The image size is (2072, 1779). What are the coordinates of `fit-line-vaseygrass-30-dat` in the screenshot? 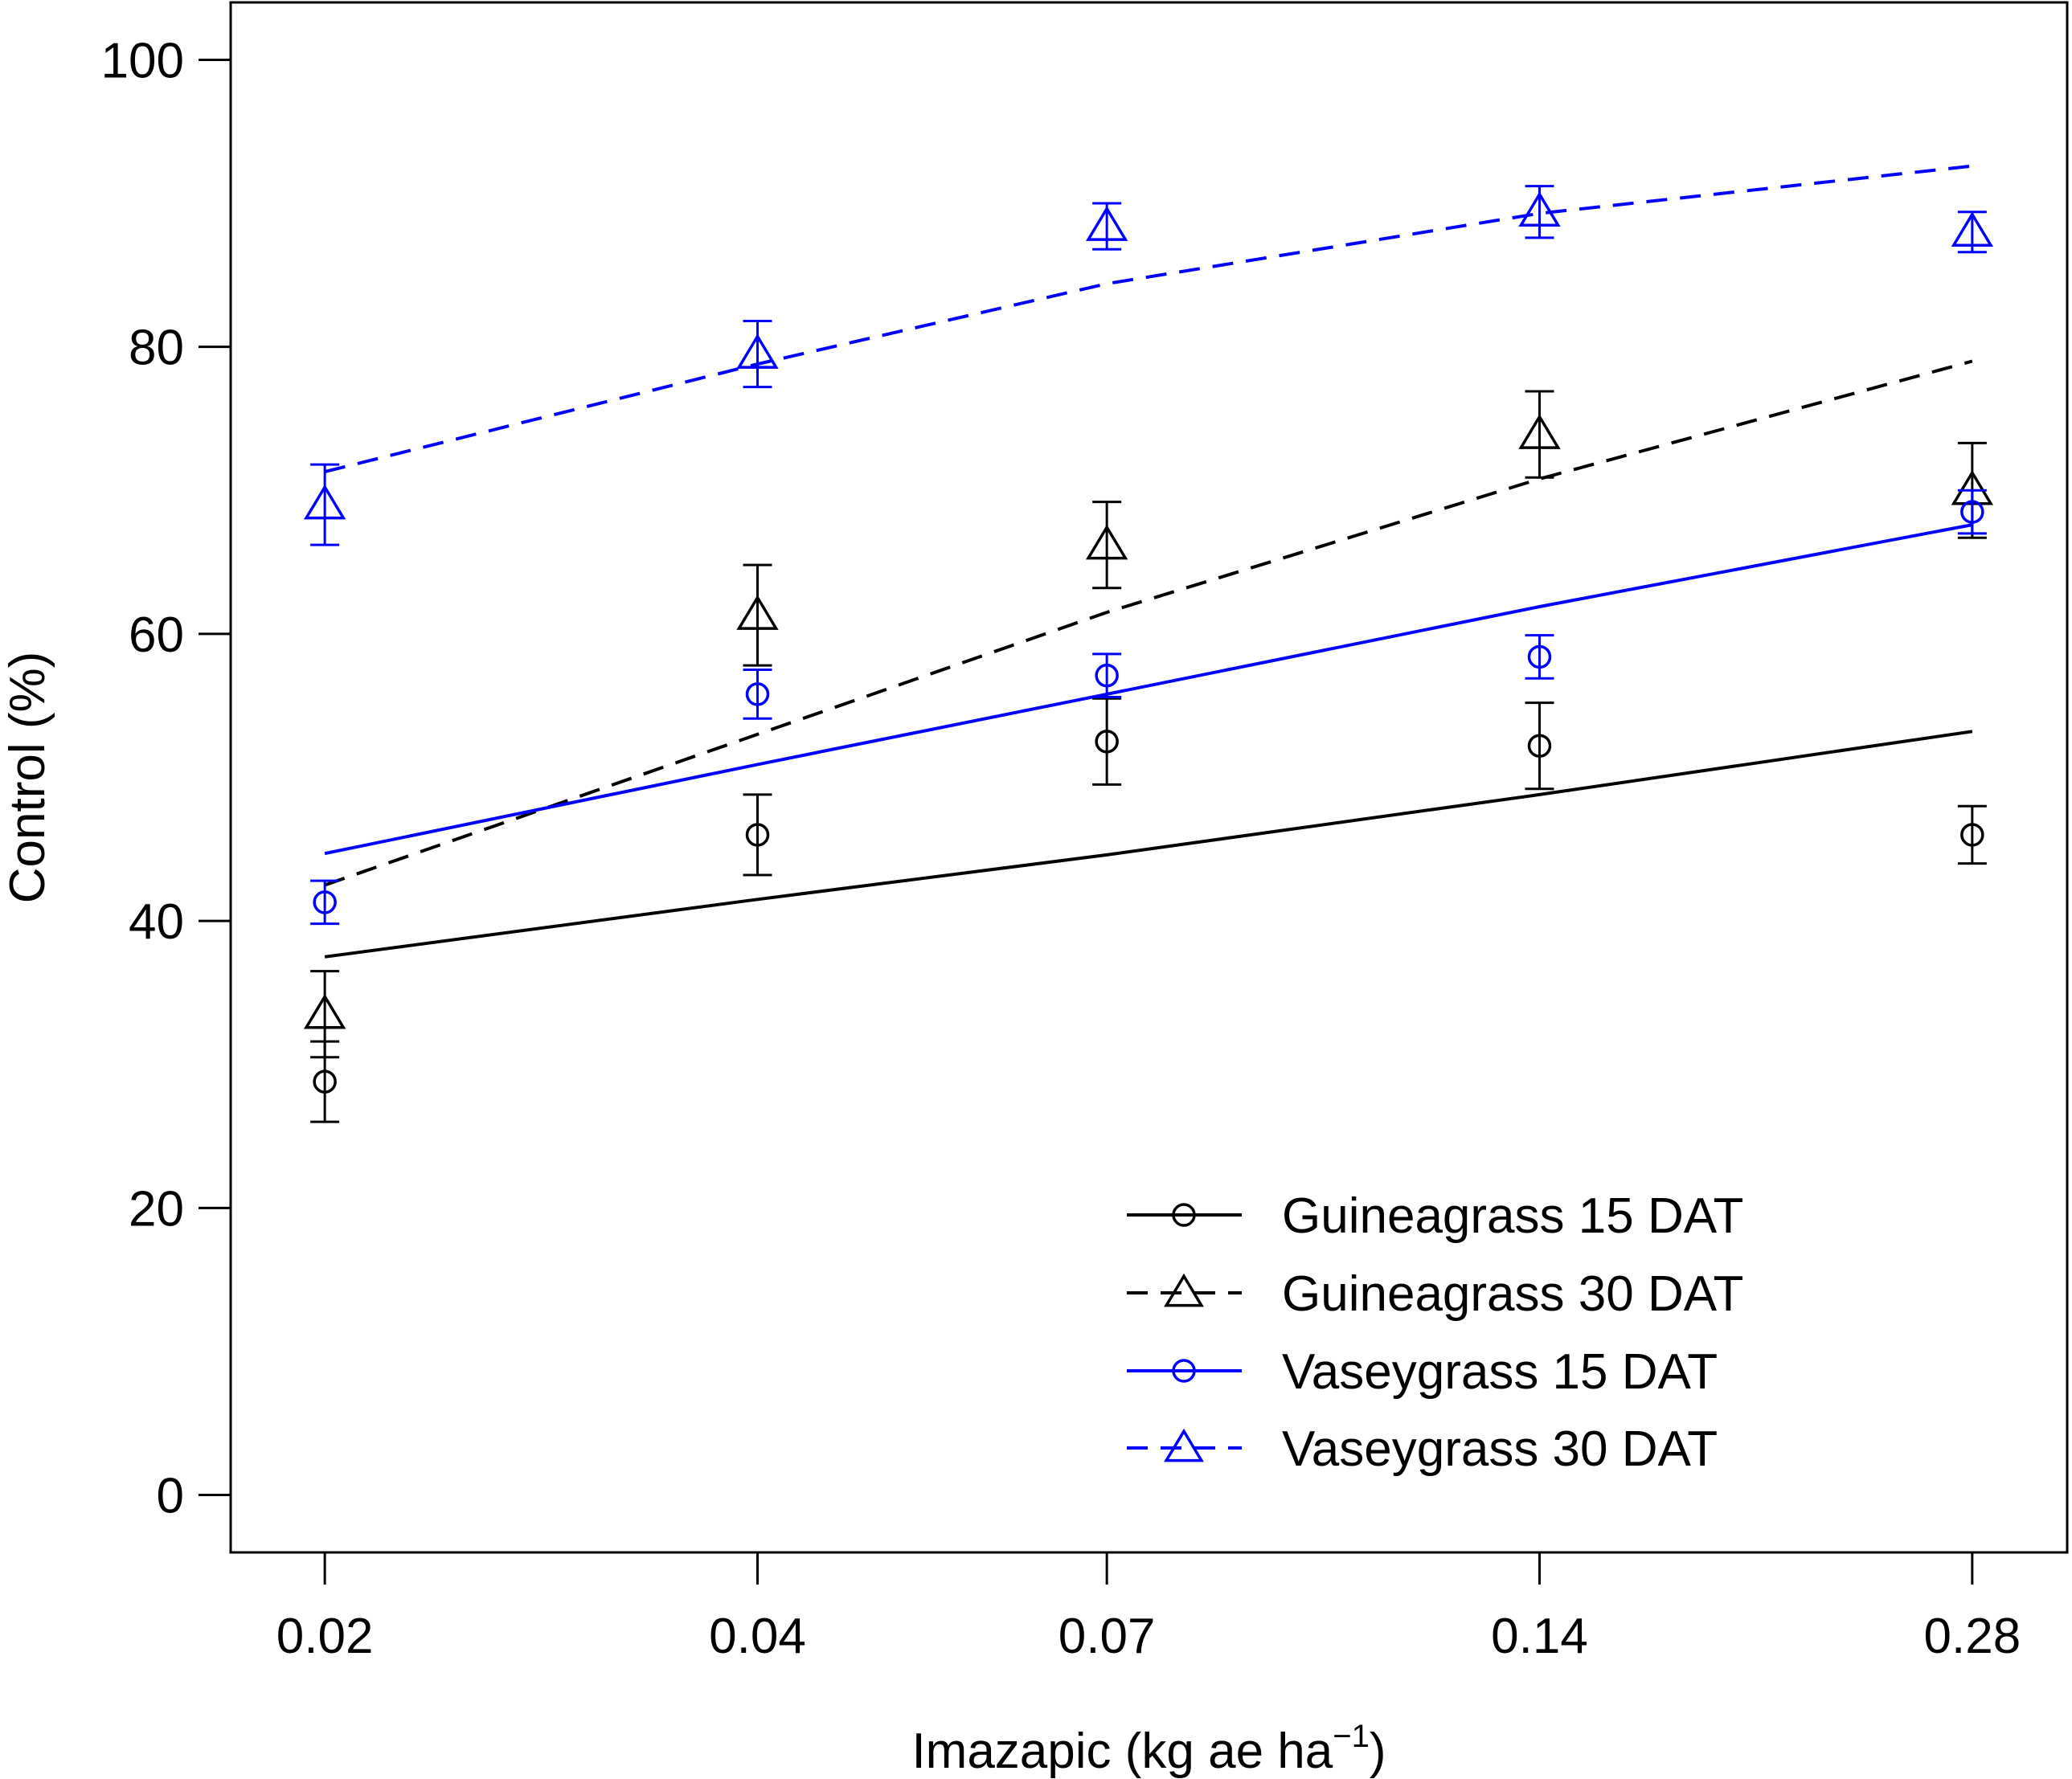 It's located at (1148, 319).